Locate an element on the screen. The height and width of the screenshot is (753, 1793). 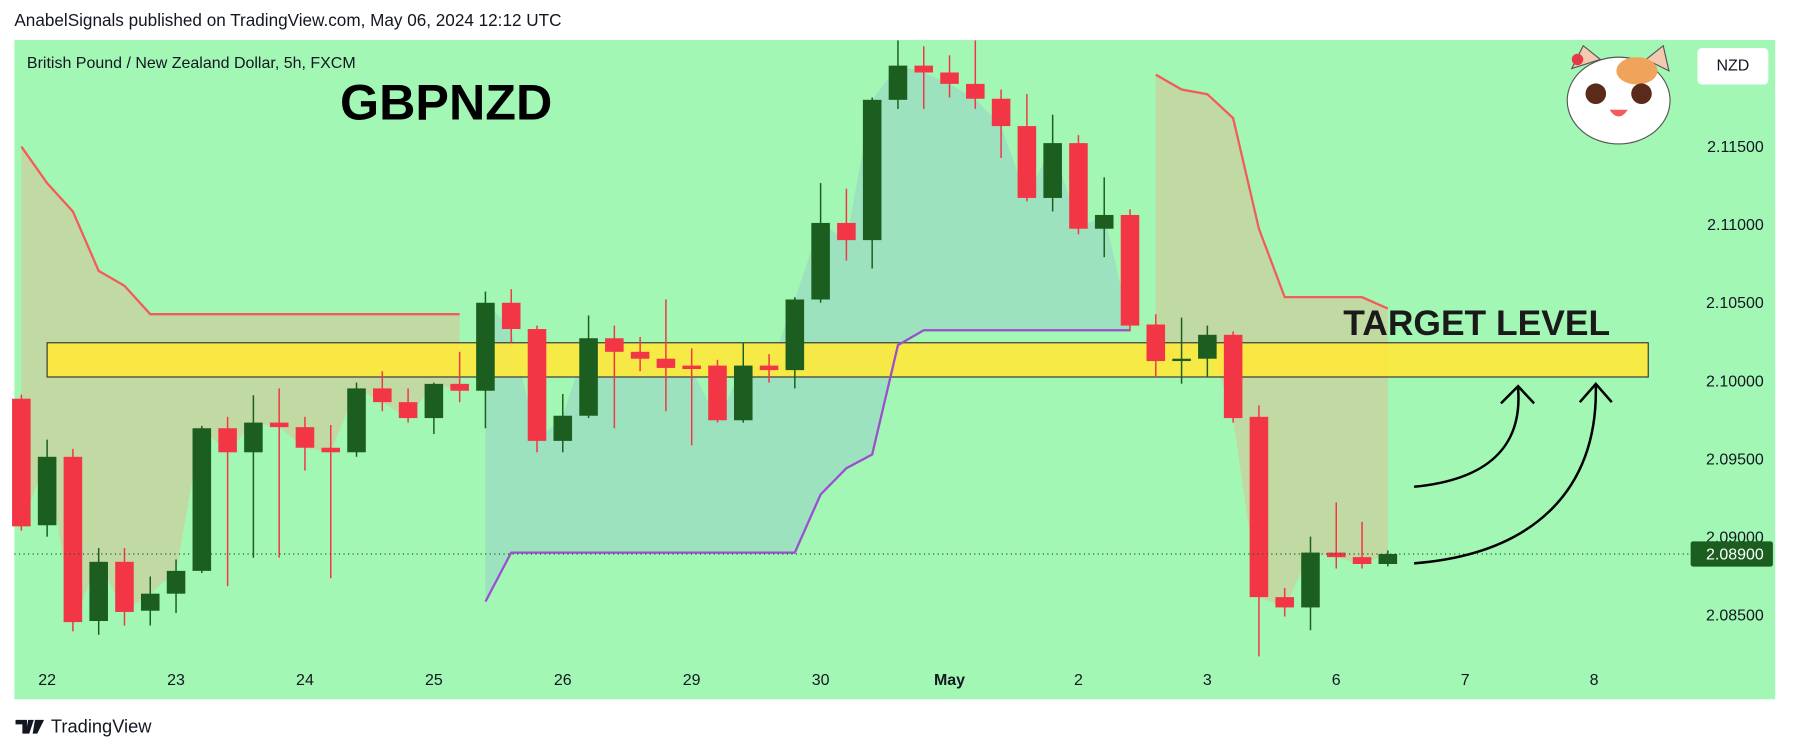
x-tick-label: May is located at coordinates (949, 680).